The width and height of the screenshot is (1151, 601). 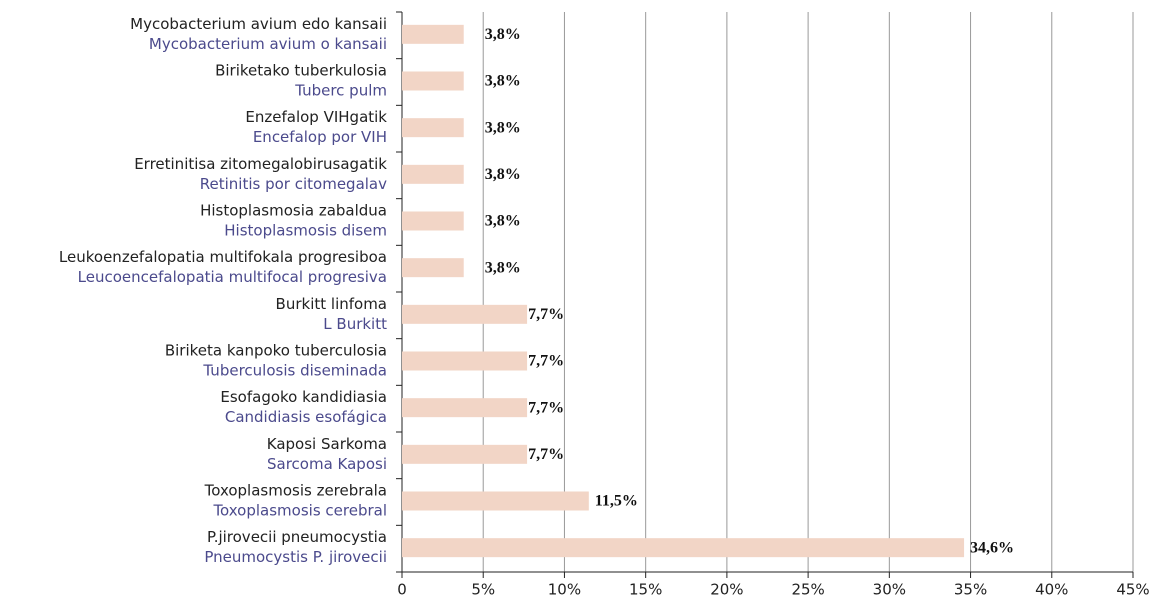 I want to click on category-label-translation: Histoplasmosis disem, so click(x=305, y=231).